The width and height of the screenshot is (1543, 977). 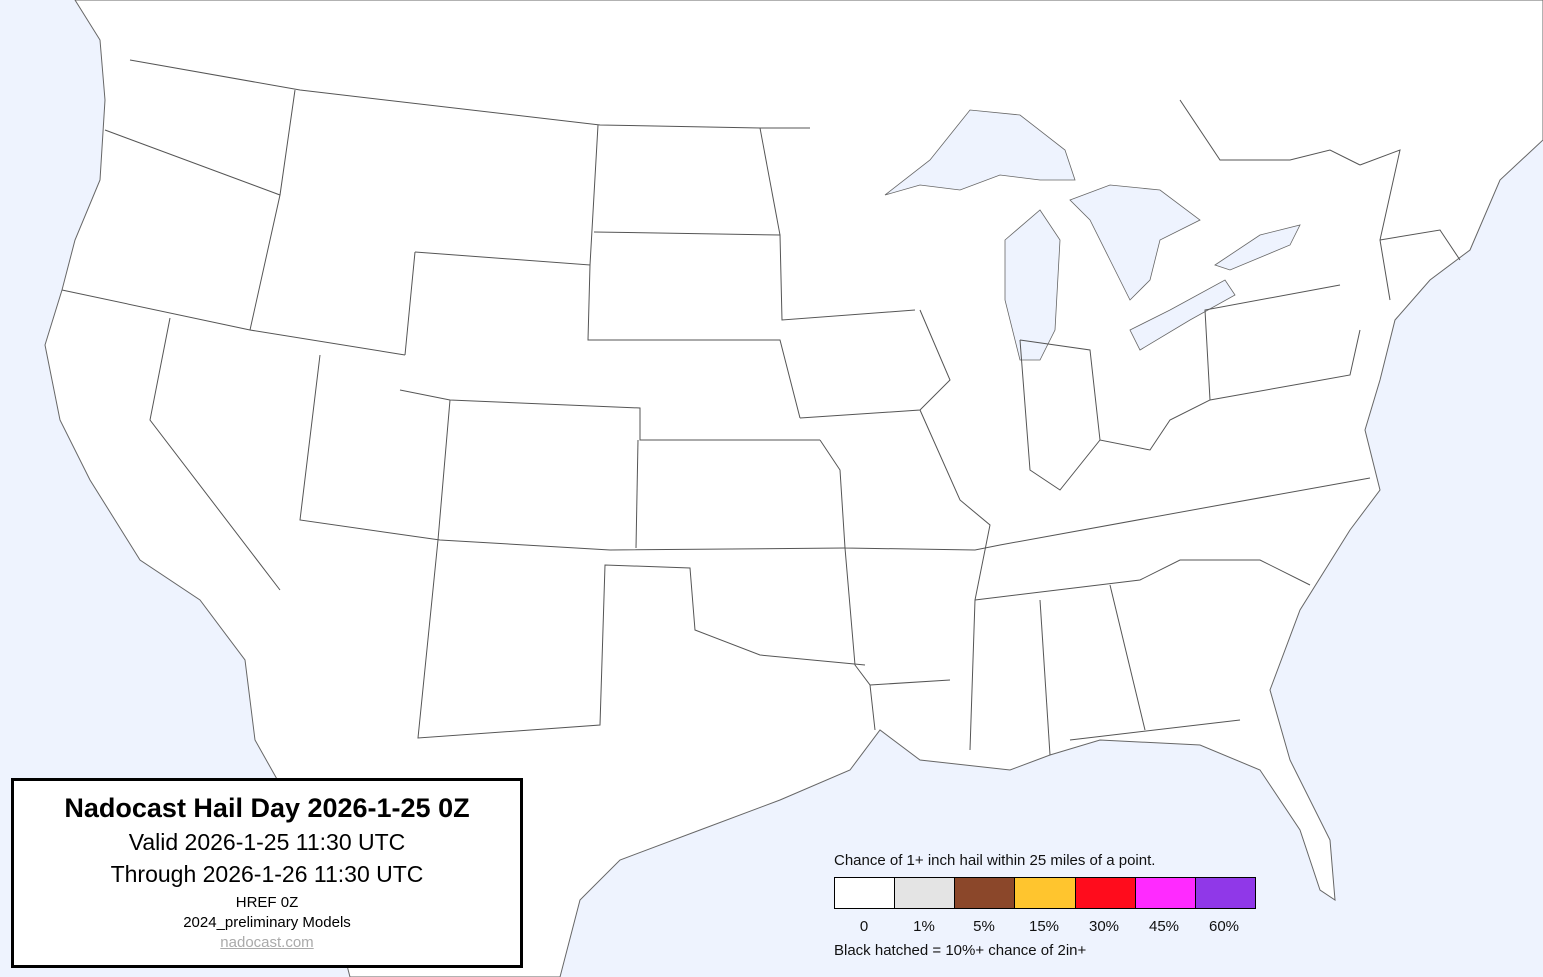 I want to click on great-lakes, so click(x=1092, y=235).